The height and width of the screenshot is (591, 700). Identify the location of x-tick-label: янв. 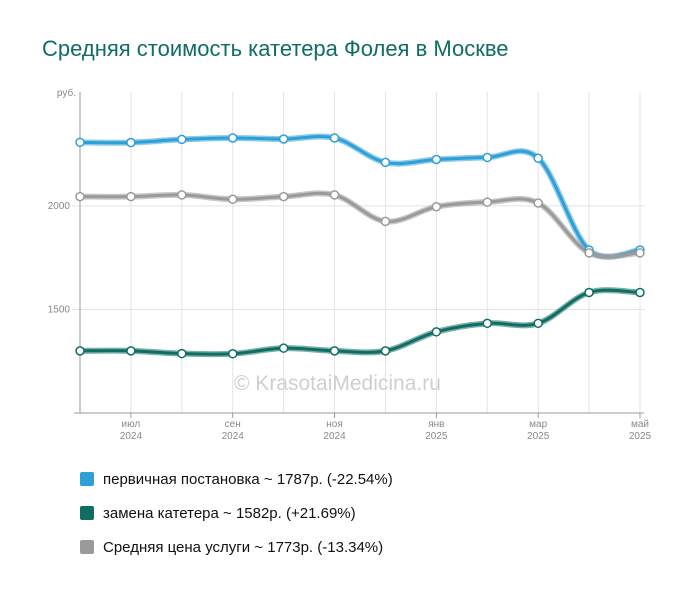
(436, 424).